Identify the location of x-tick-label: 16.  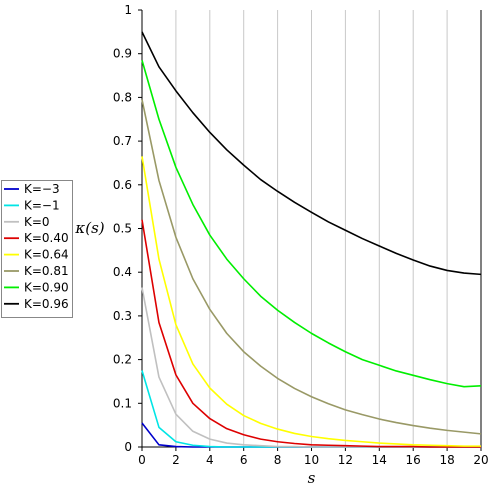
(413, 460).